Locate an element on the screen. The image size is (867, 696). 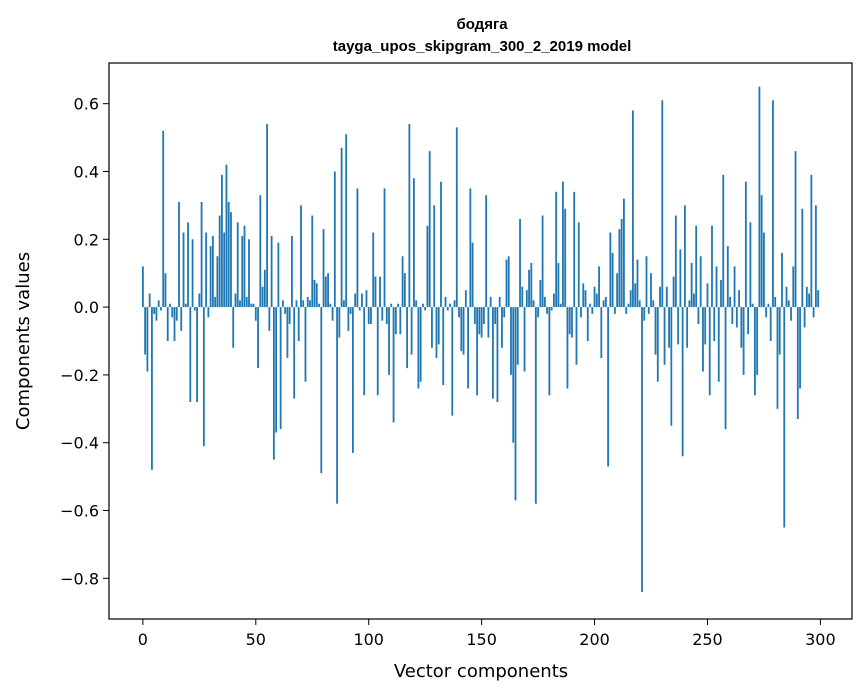
x-tick-label: 300 is located at coordinates (820, 639).